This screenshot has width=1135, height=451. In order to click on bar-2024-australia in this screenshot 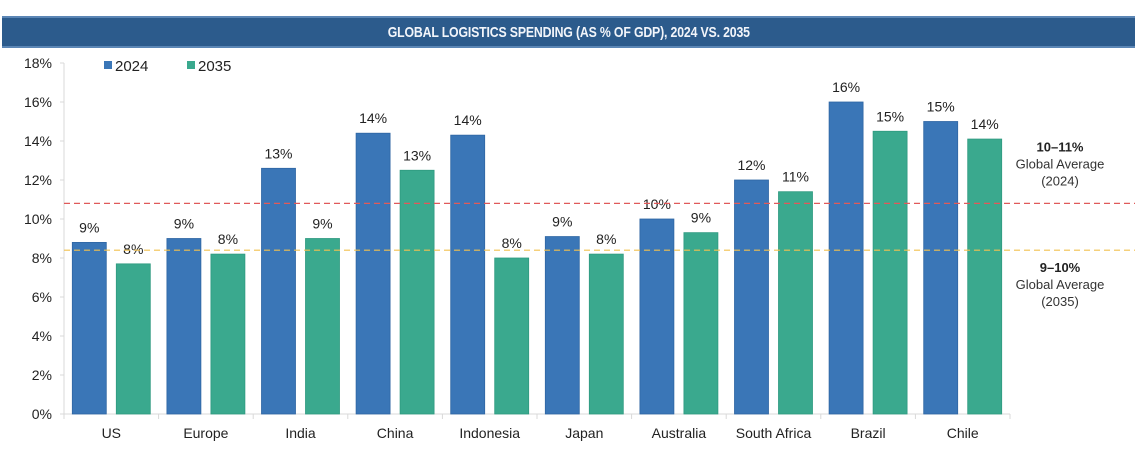, I will do `click(657, 316)`.